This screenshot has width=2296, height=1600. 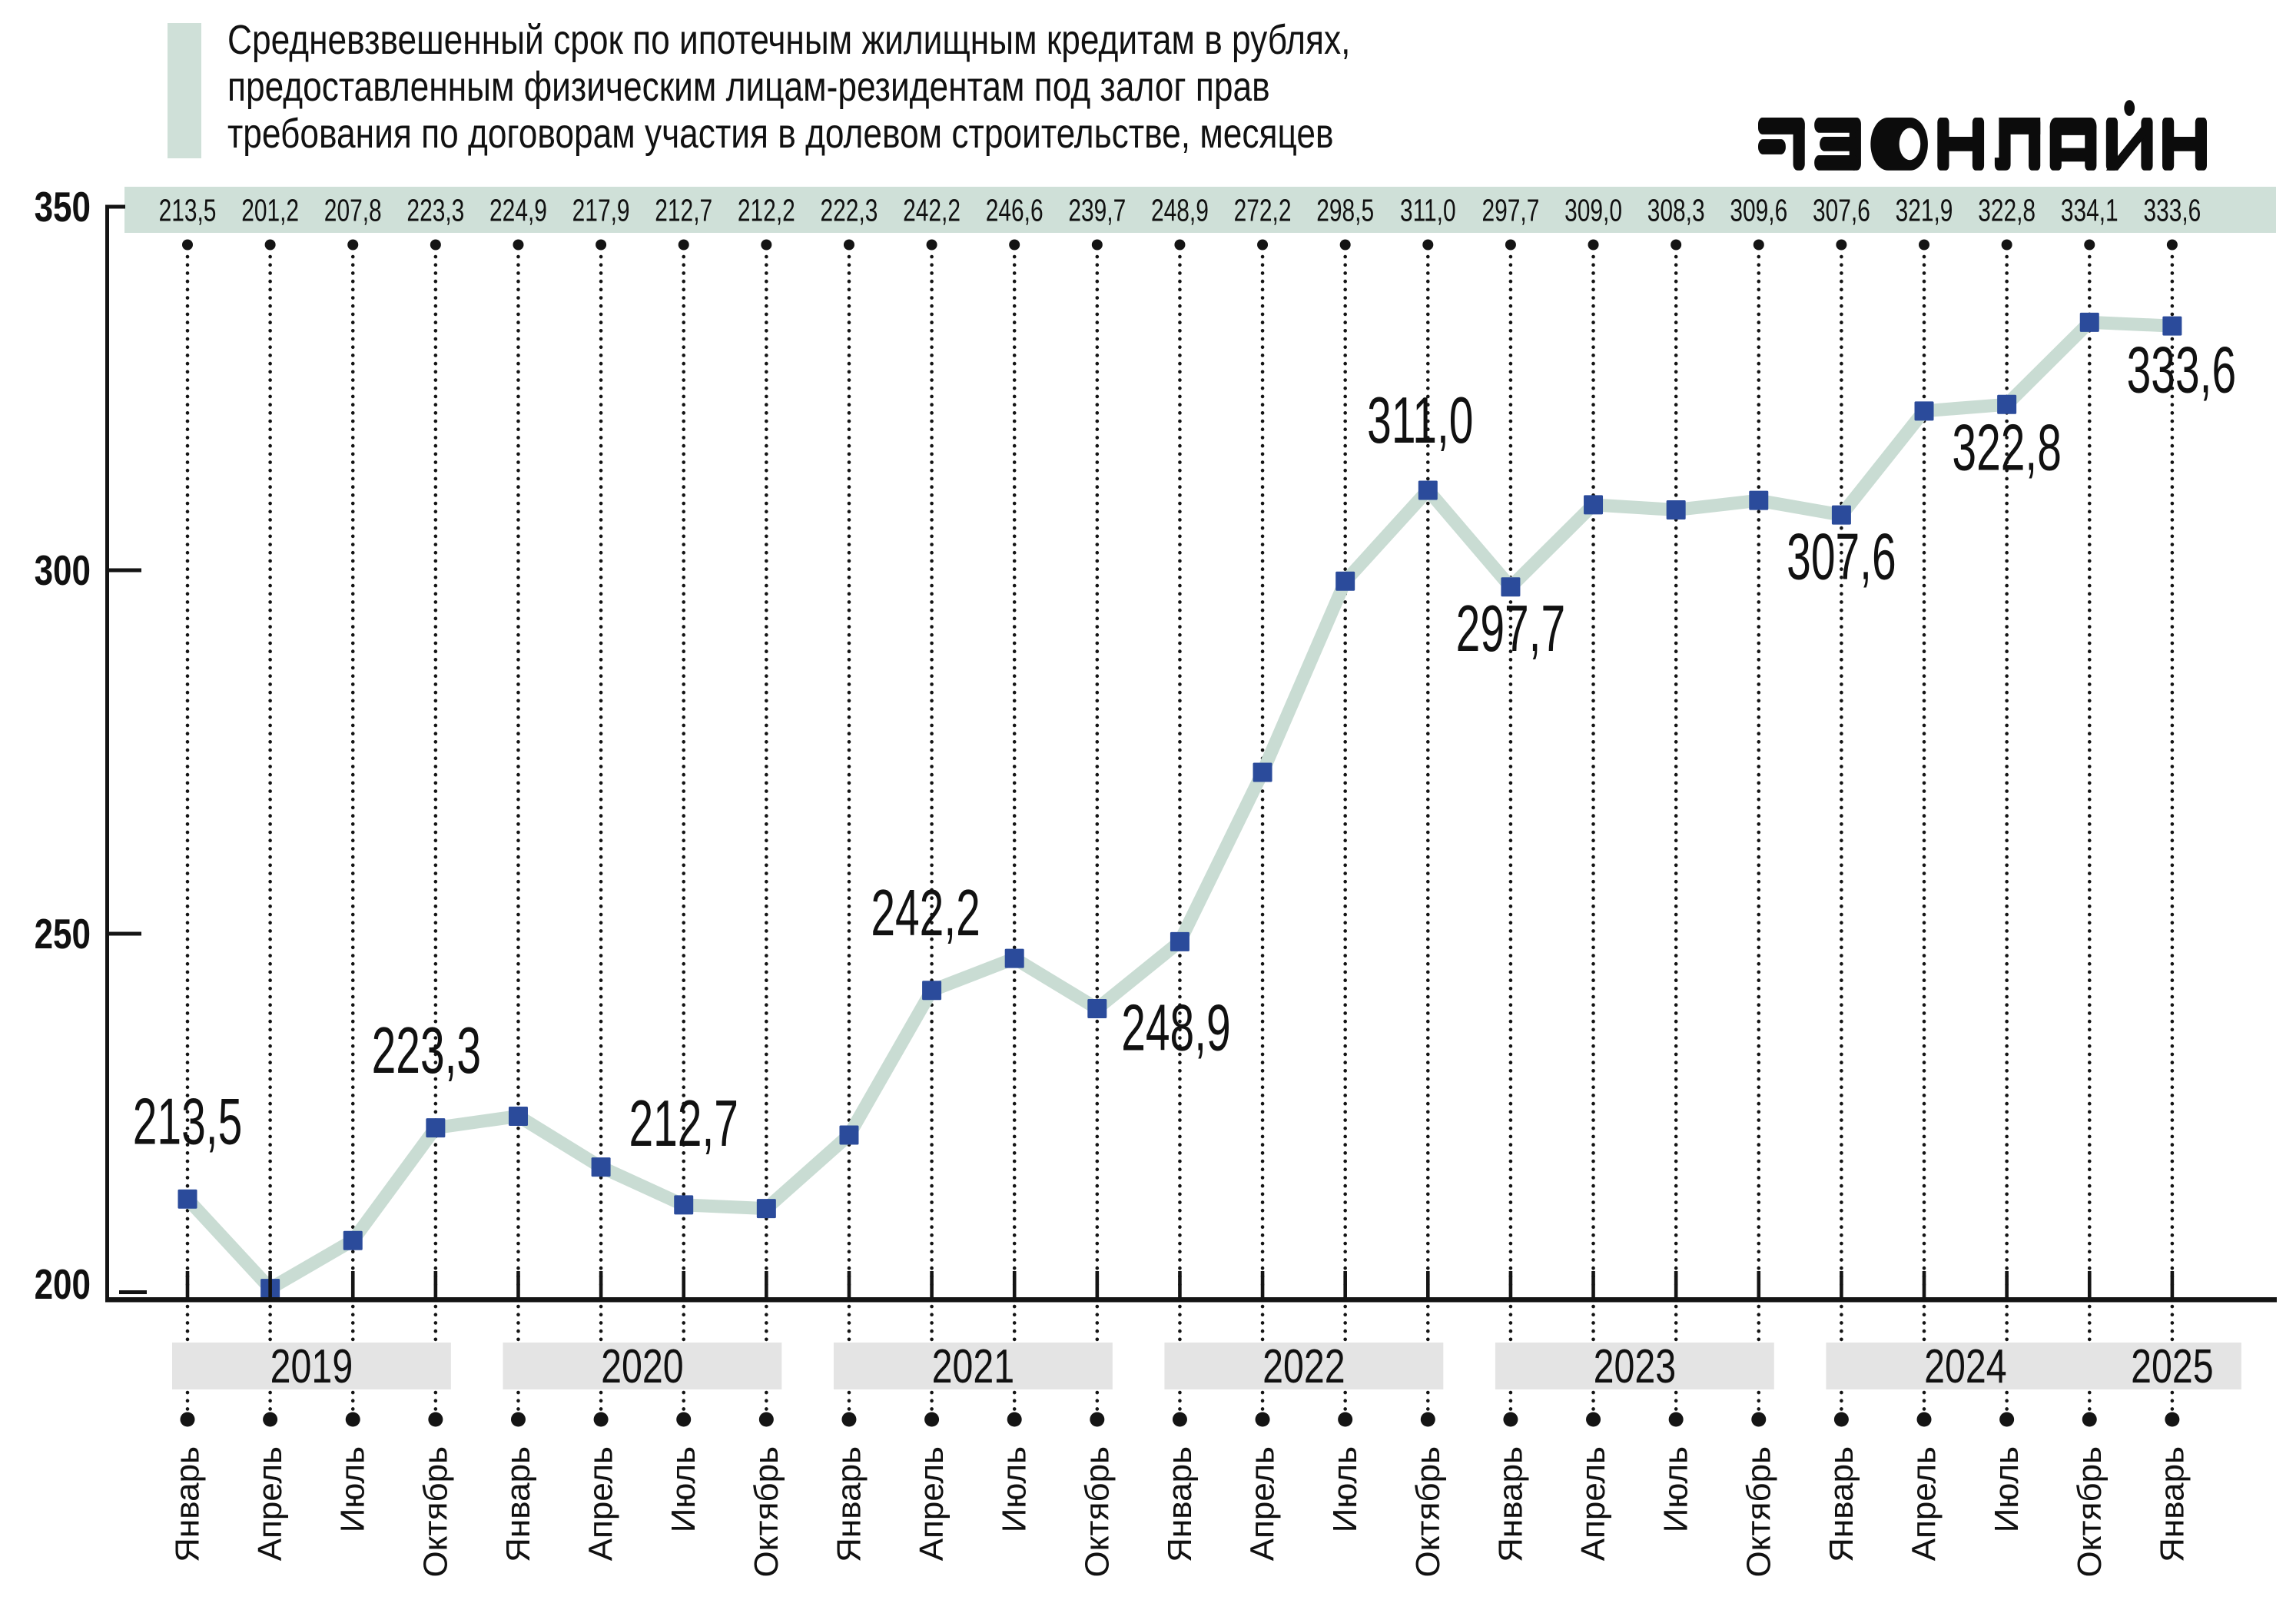 What do you see at coordinates (188, 210) in the screenshot?
I see `value-band-label: 213,5` at bounding box center [188, 210].